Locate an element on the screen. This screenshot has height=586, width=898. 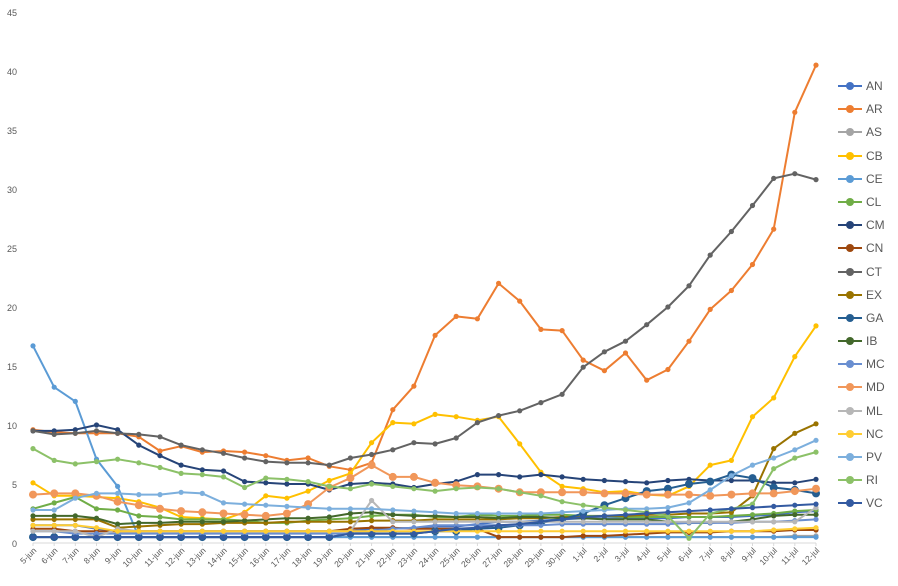
y-tick-label-4: 20 is located at coordinates (12, 308).